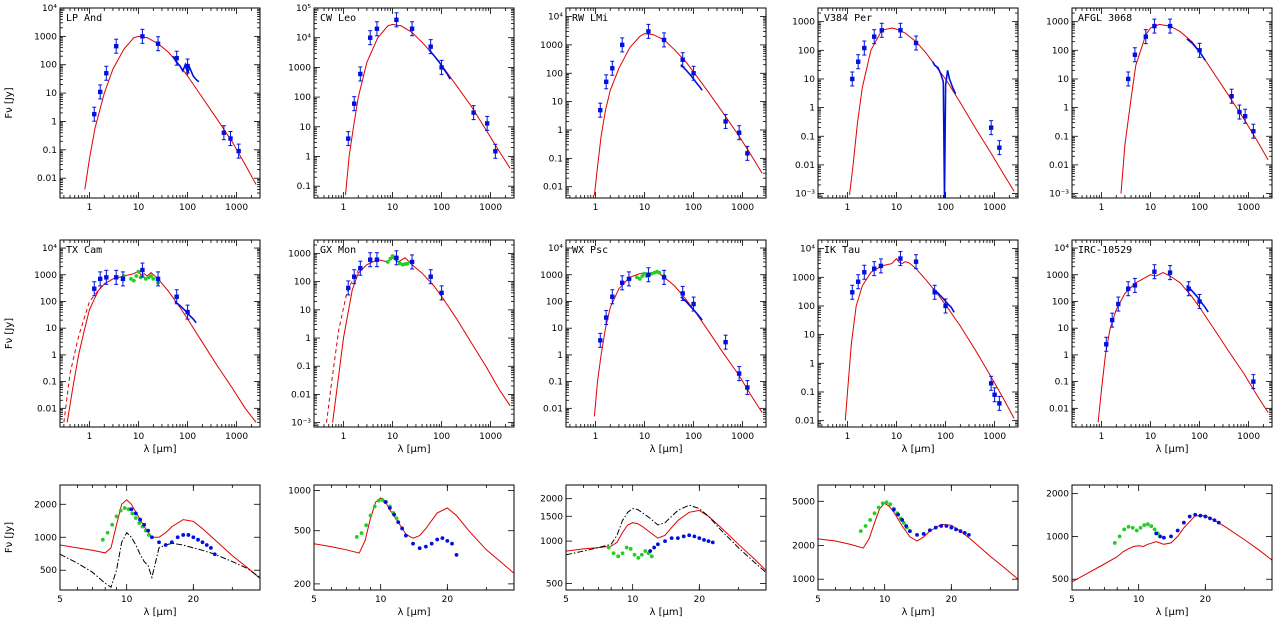 The height and width of the screenshot is (629, 1277). What do you see at coordinates (842, 250) in the screenshot?
I see `panel-title: IK Tau` at bounding box center [842, 250].